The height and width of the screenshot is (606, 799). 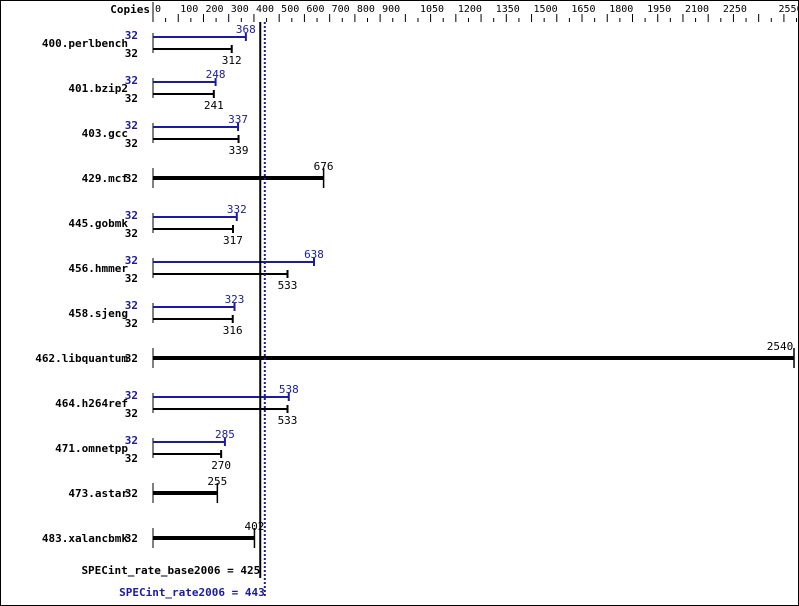 I want to click on tick-label: 400, so click(x=265, y=9).